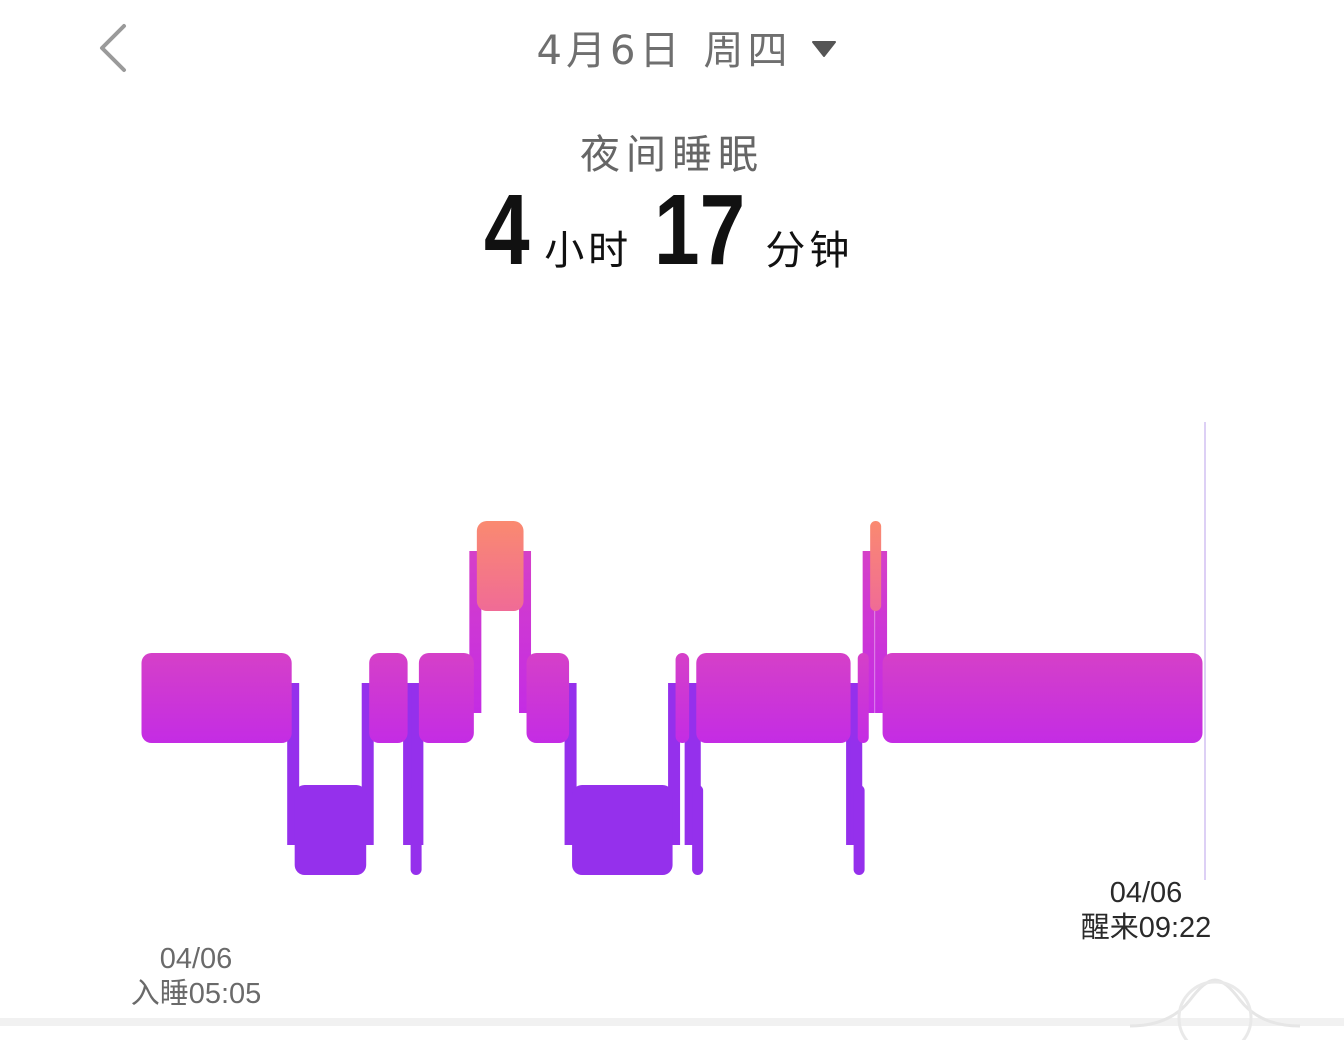 The width and height of the screenshot is (1344, 1040). What do you see at coordinates (1146, 928) in the screenshot?
I see `end-time: 醒来09:22` at bounding box center [1146, 928].